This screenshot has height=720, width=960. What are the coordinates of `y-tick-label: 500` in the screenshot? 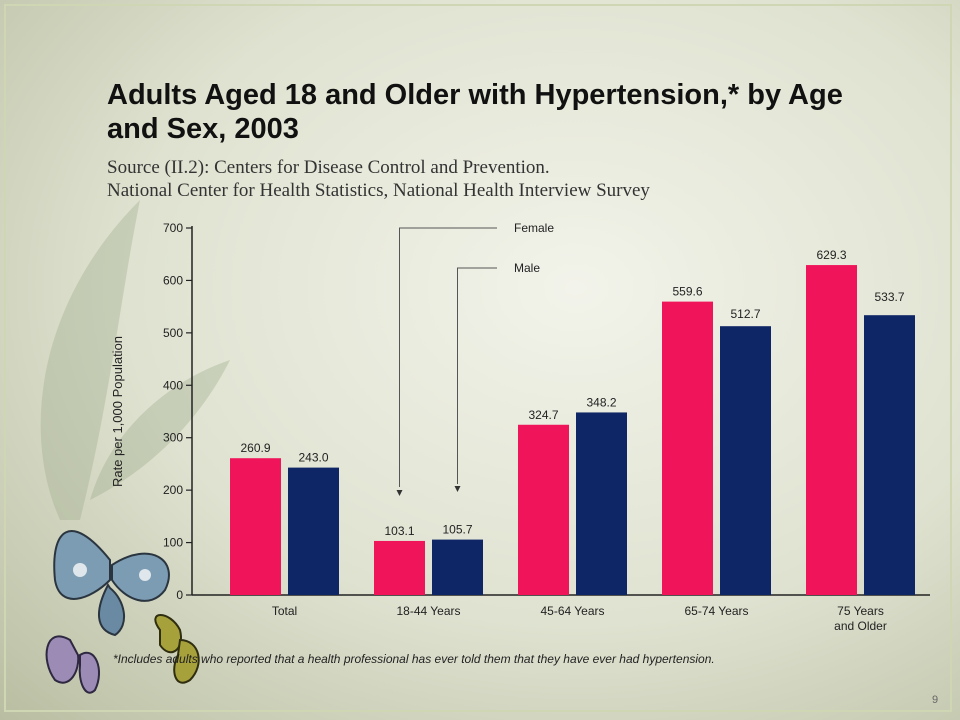 It's located at (173, 333).